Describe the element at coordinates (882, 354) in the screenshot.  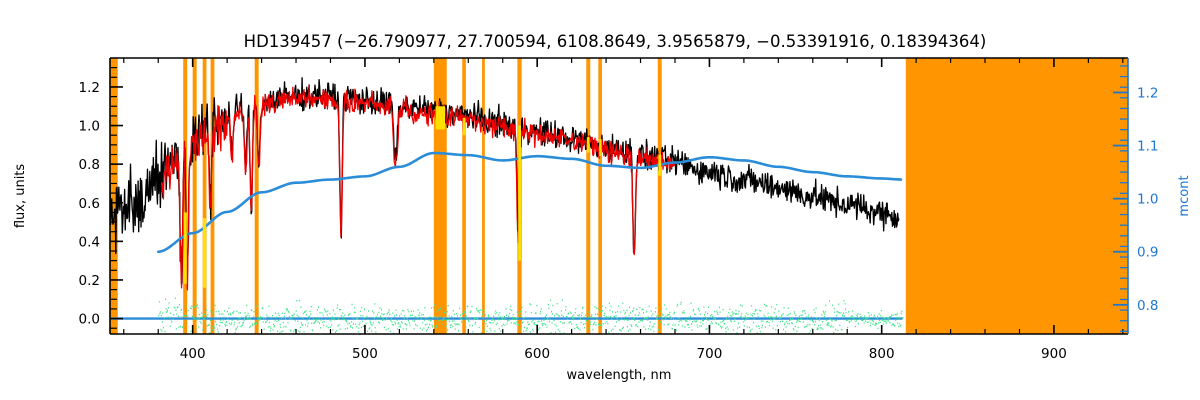
I see `x-tick-label: 800` at that location.